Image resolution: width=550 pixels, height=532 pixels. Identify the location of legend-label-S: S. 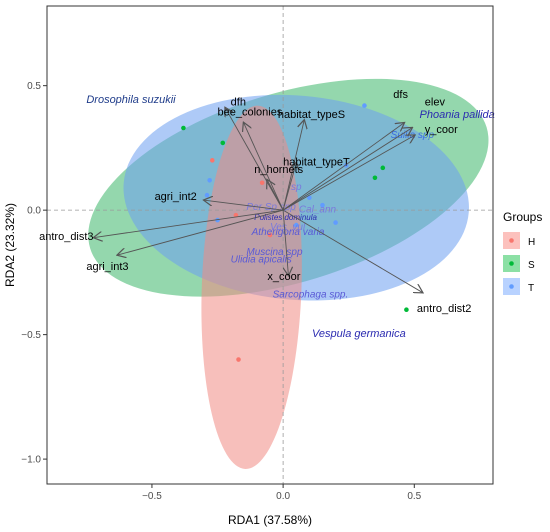
(531, 265).